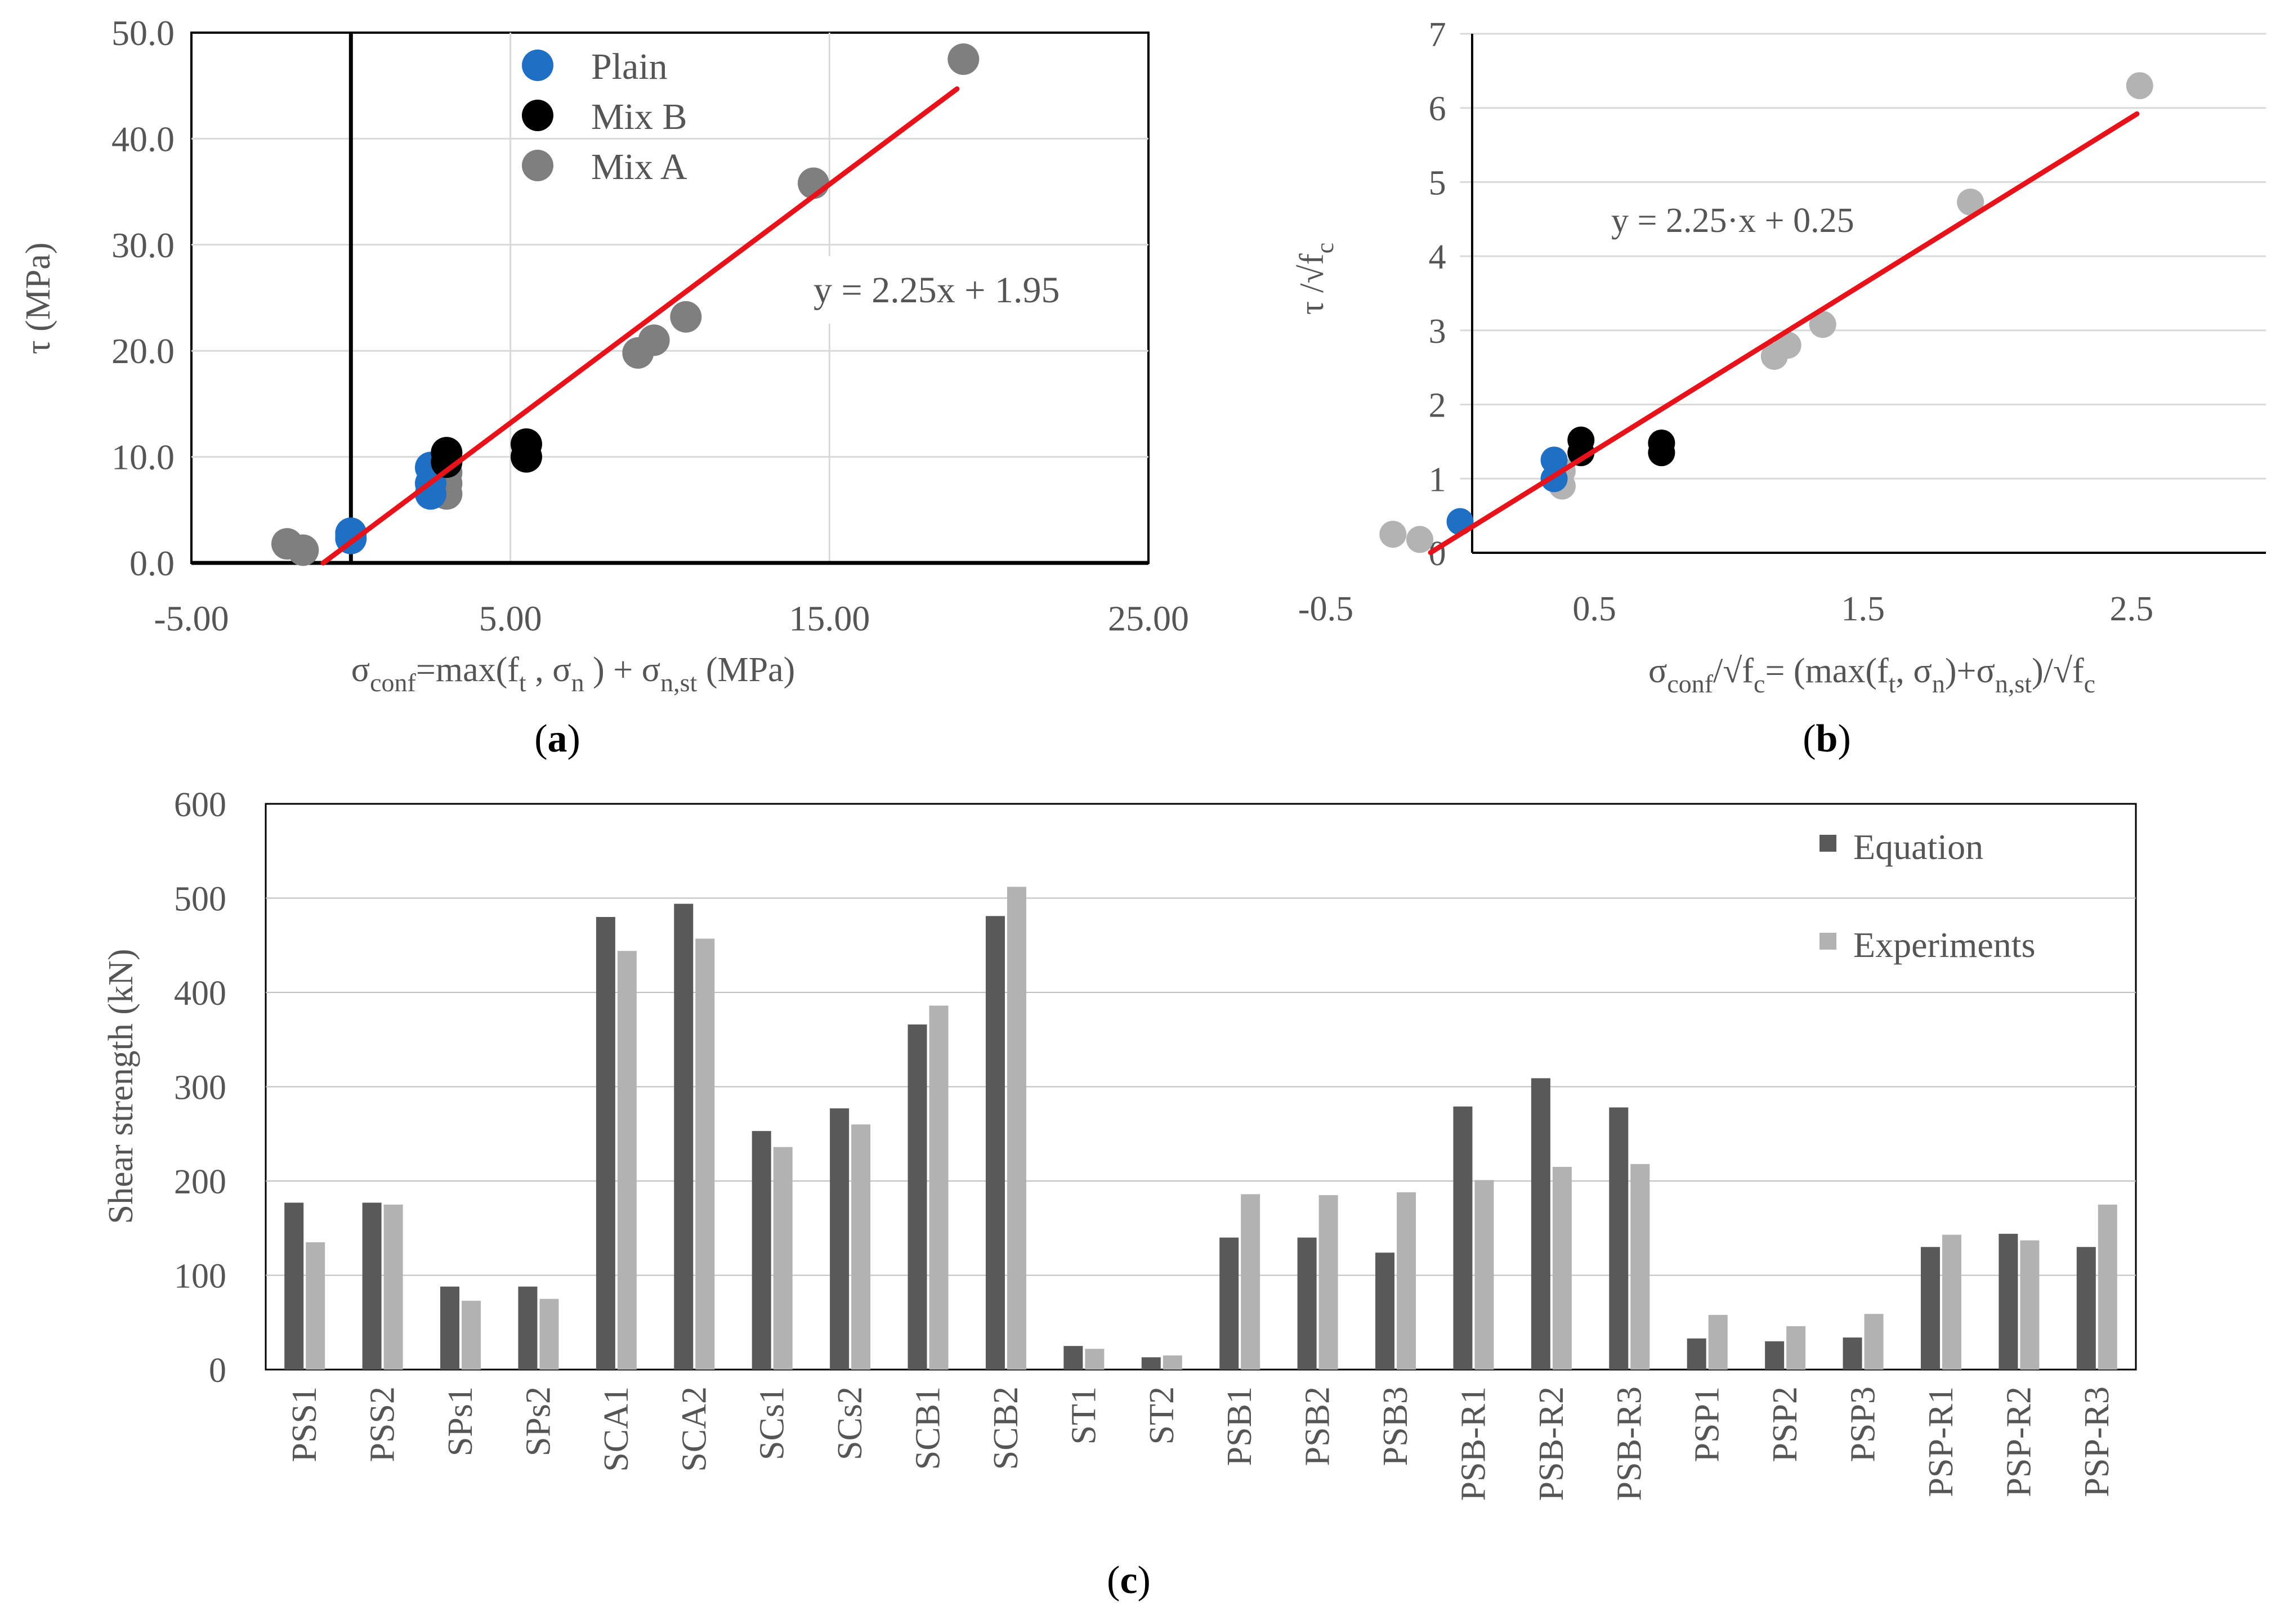 The image size is (2280, 1624). What do you see at coordinates (143, 298) in the screenshot?
I see `panel-a-y-tick-labels: 0.0 10.0 20.0 30.0 40.0 50.0` at bounding box center [143, 298].